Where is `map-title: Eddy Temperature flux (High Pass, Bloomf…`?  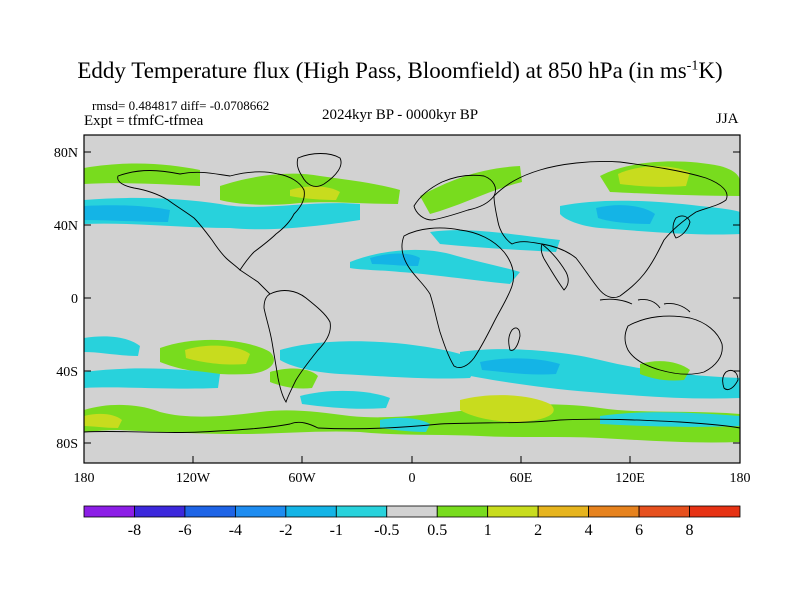
map-title: Eddy Temperature flux (High Pass, Bloomf… is located at coordinates (400, 70).